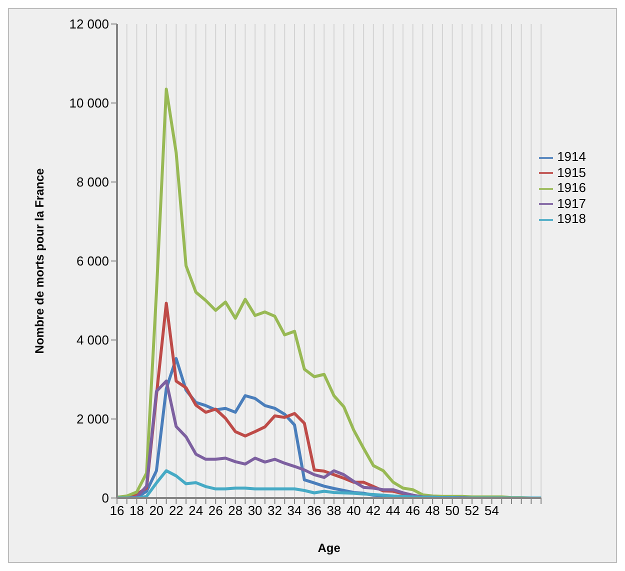 This screenshot has height=571, width=625. What do you see at coordinates (92, 340) in the screenshot?
I see `y-tick-label: 4 000` at bounding box center [92, 340].